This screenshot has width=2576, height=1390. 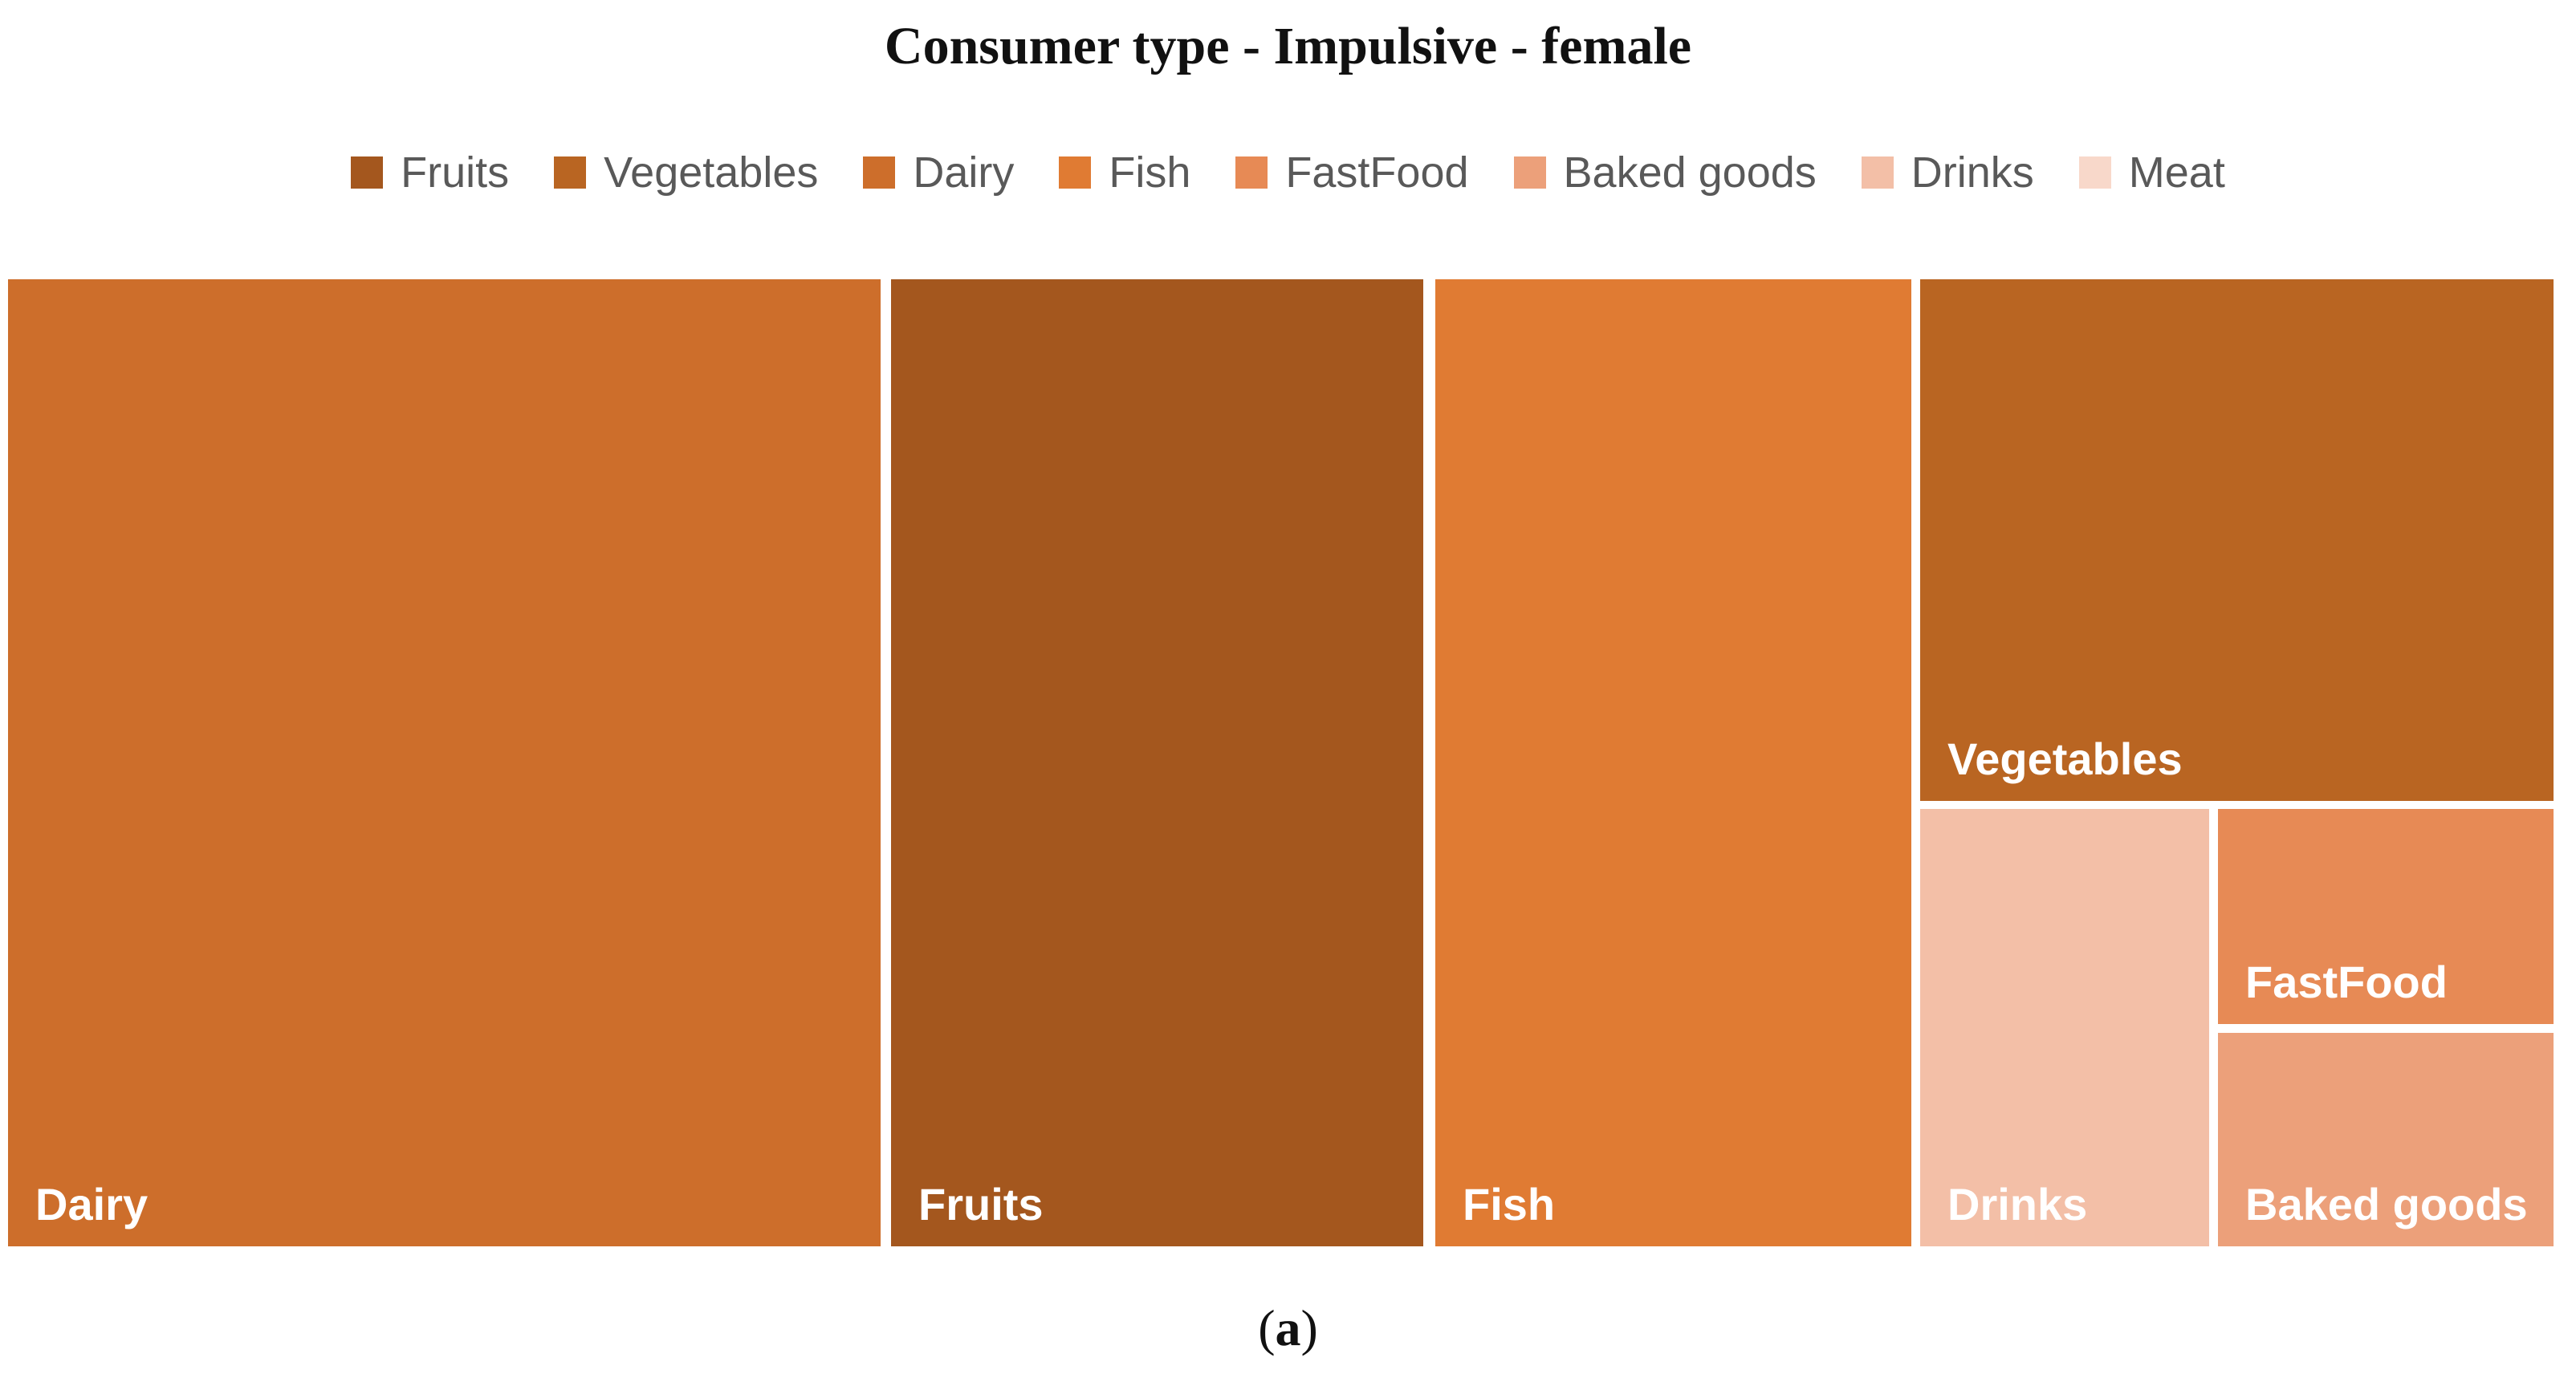 I want to click on legend-item-dairy: Dairy, so click(x=938, y=172).